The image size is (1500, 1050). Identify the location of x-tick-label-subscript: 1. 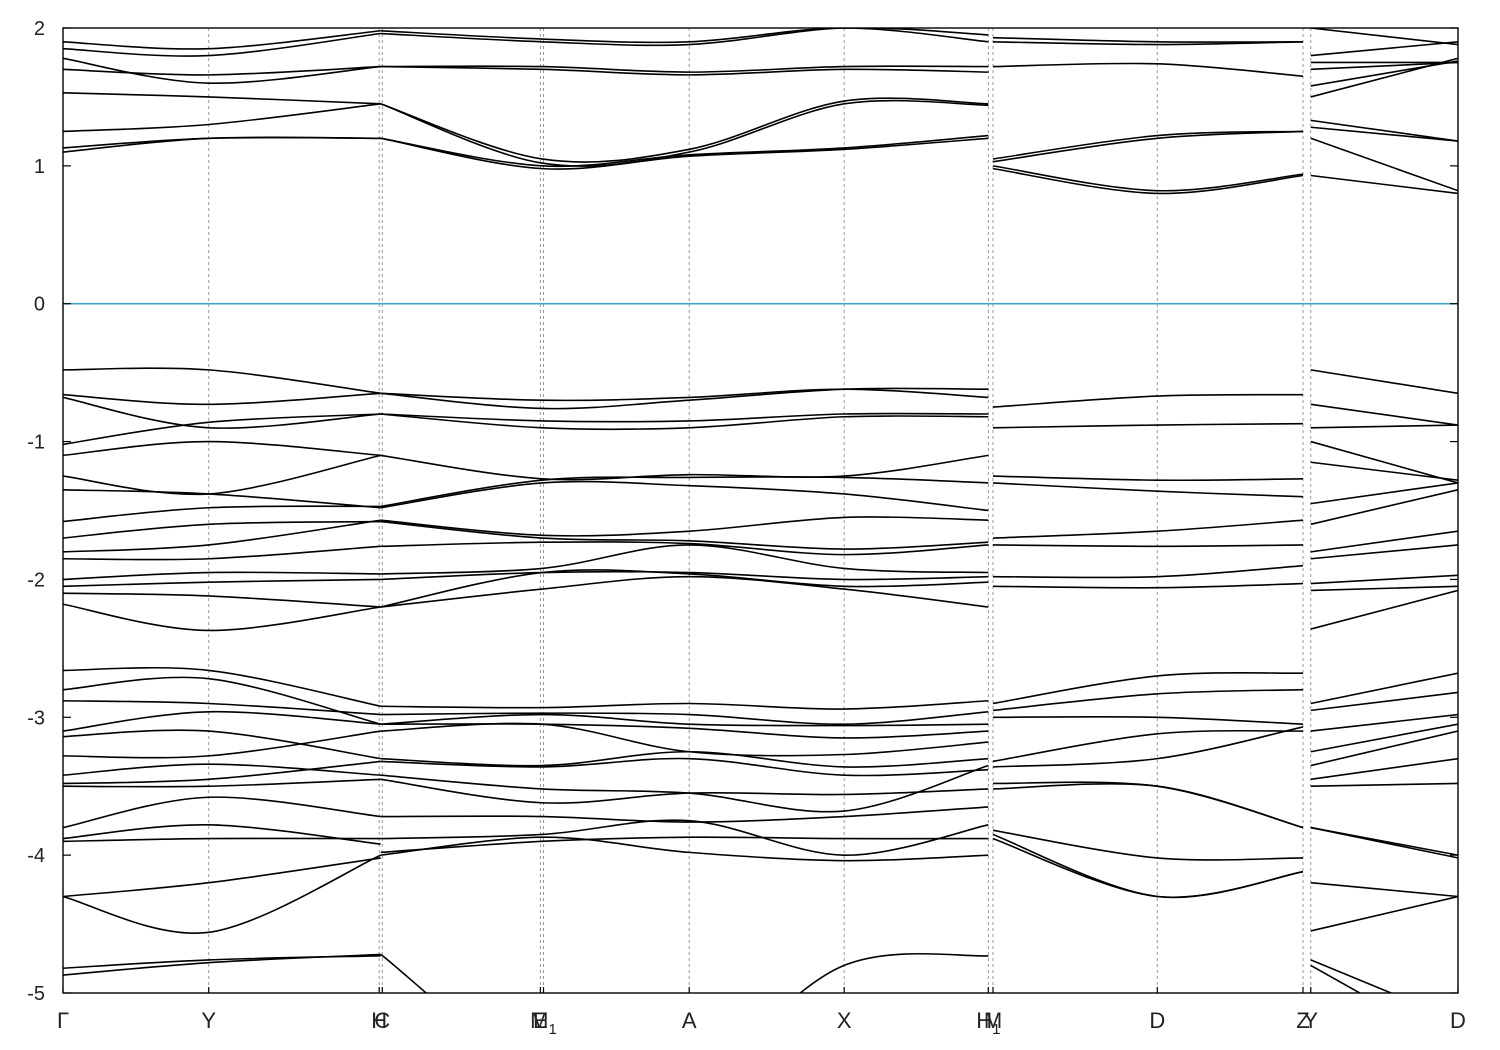
(996, 1029).